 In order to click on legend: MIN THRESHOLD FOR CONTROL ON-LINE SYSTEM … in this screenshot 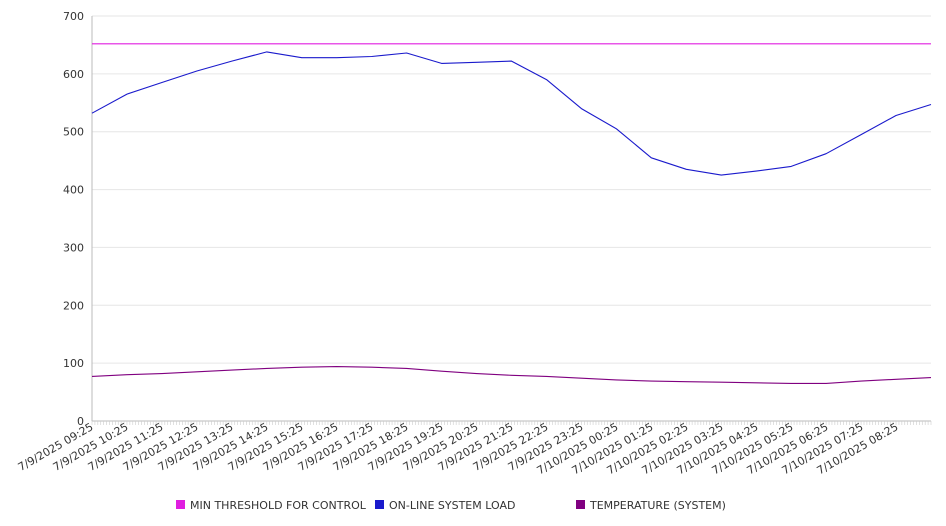, I will do `click(451, 505)`.